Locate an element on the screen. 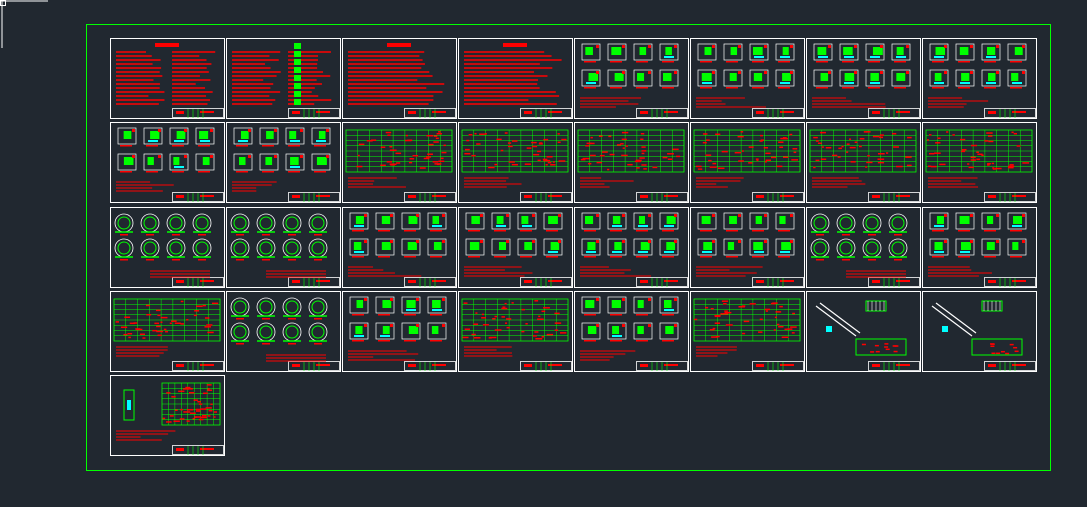  sheet-heading is located at coordinates (167, 45).